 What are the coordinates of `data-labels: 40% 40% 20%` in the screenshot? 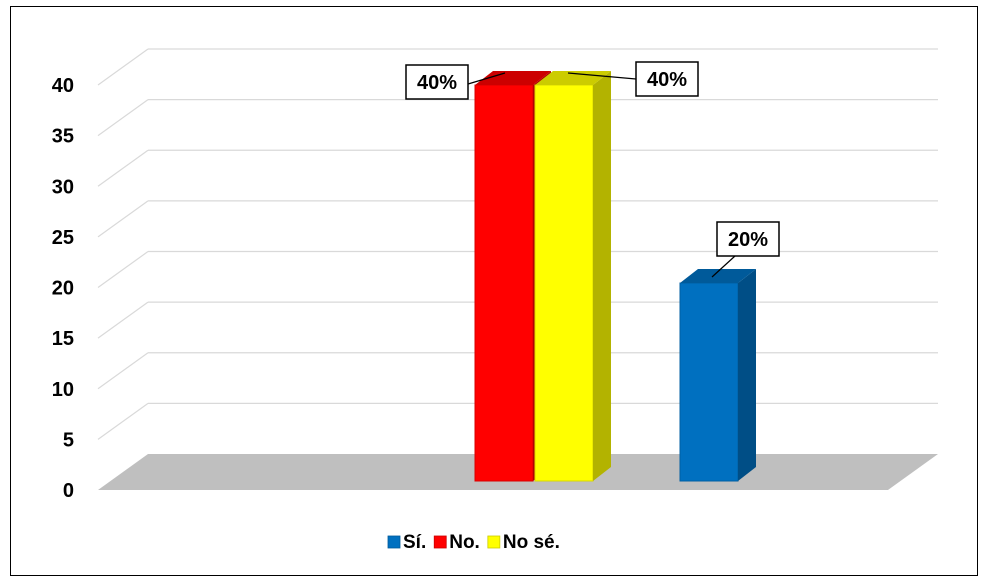 It's located at (592, 169).